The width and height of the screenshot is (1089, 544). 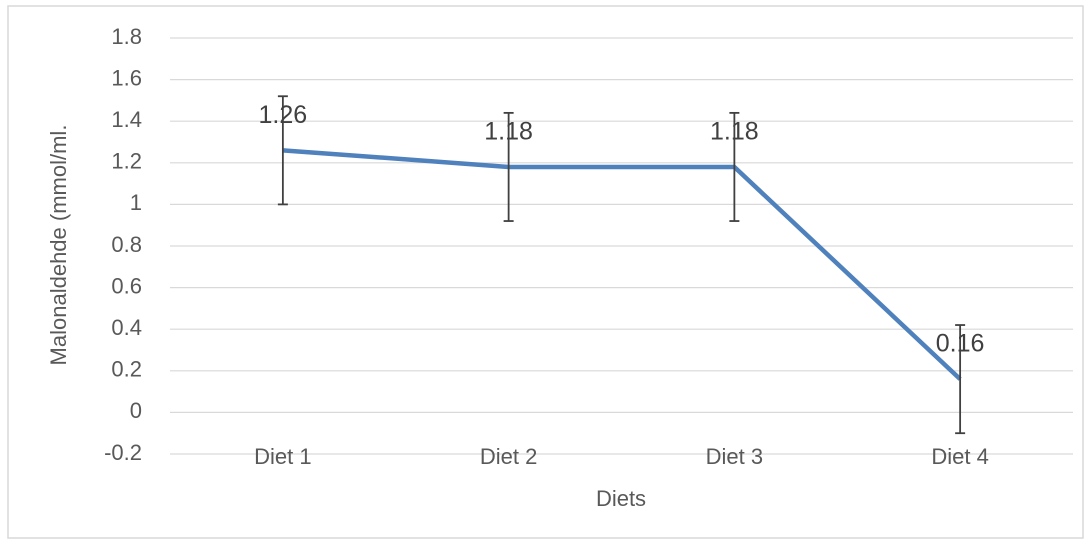 What do you see at coordinates (126, 369) in the screenshot?
I see `y-tick-label: 0.2` at bounding box center [126, 369].